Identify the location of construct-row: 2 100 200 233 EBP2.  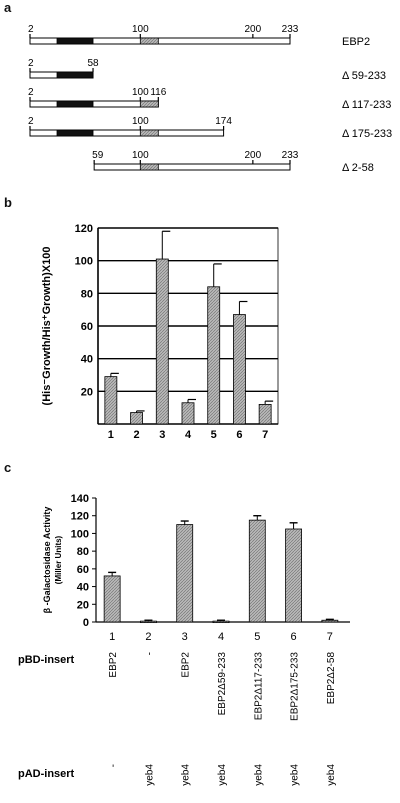
(199, 36).